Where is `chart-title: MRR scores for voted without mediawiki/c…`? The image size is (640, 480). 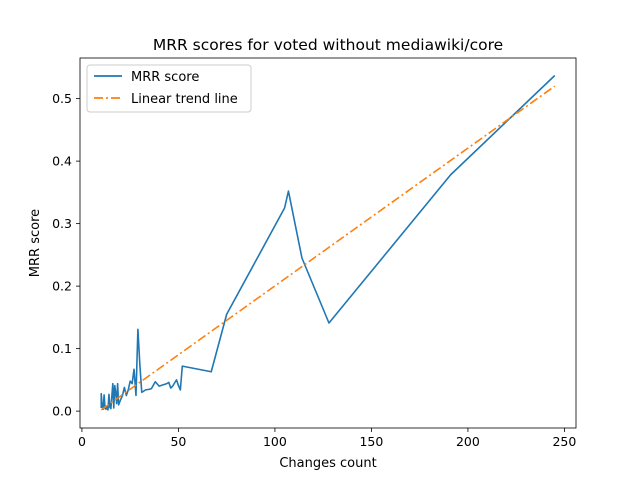
chart-title: MRR scores for voted without mediawiki/c… is located at coordinates (328, 45).